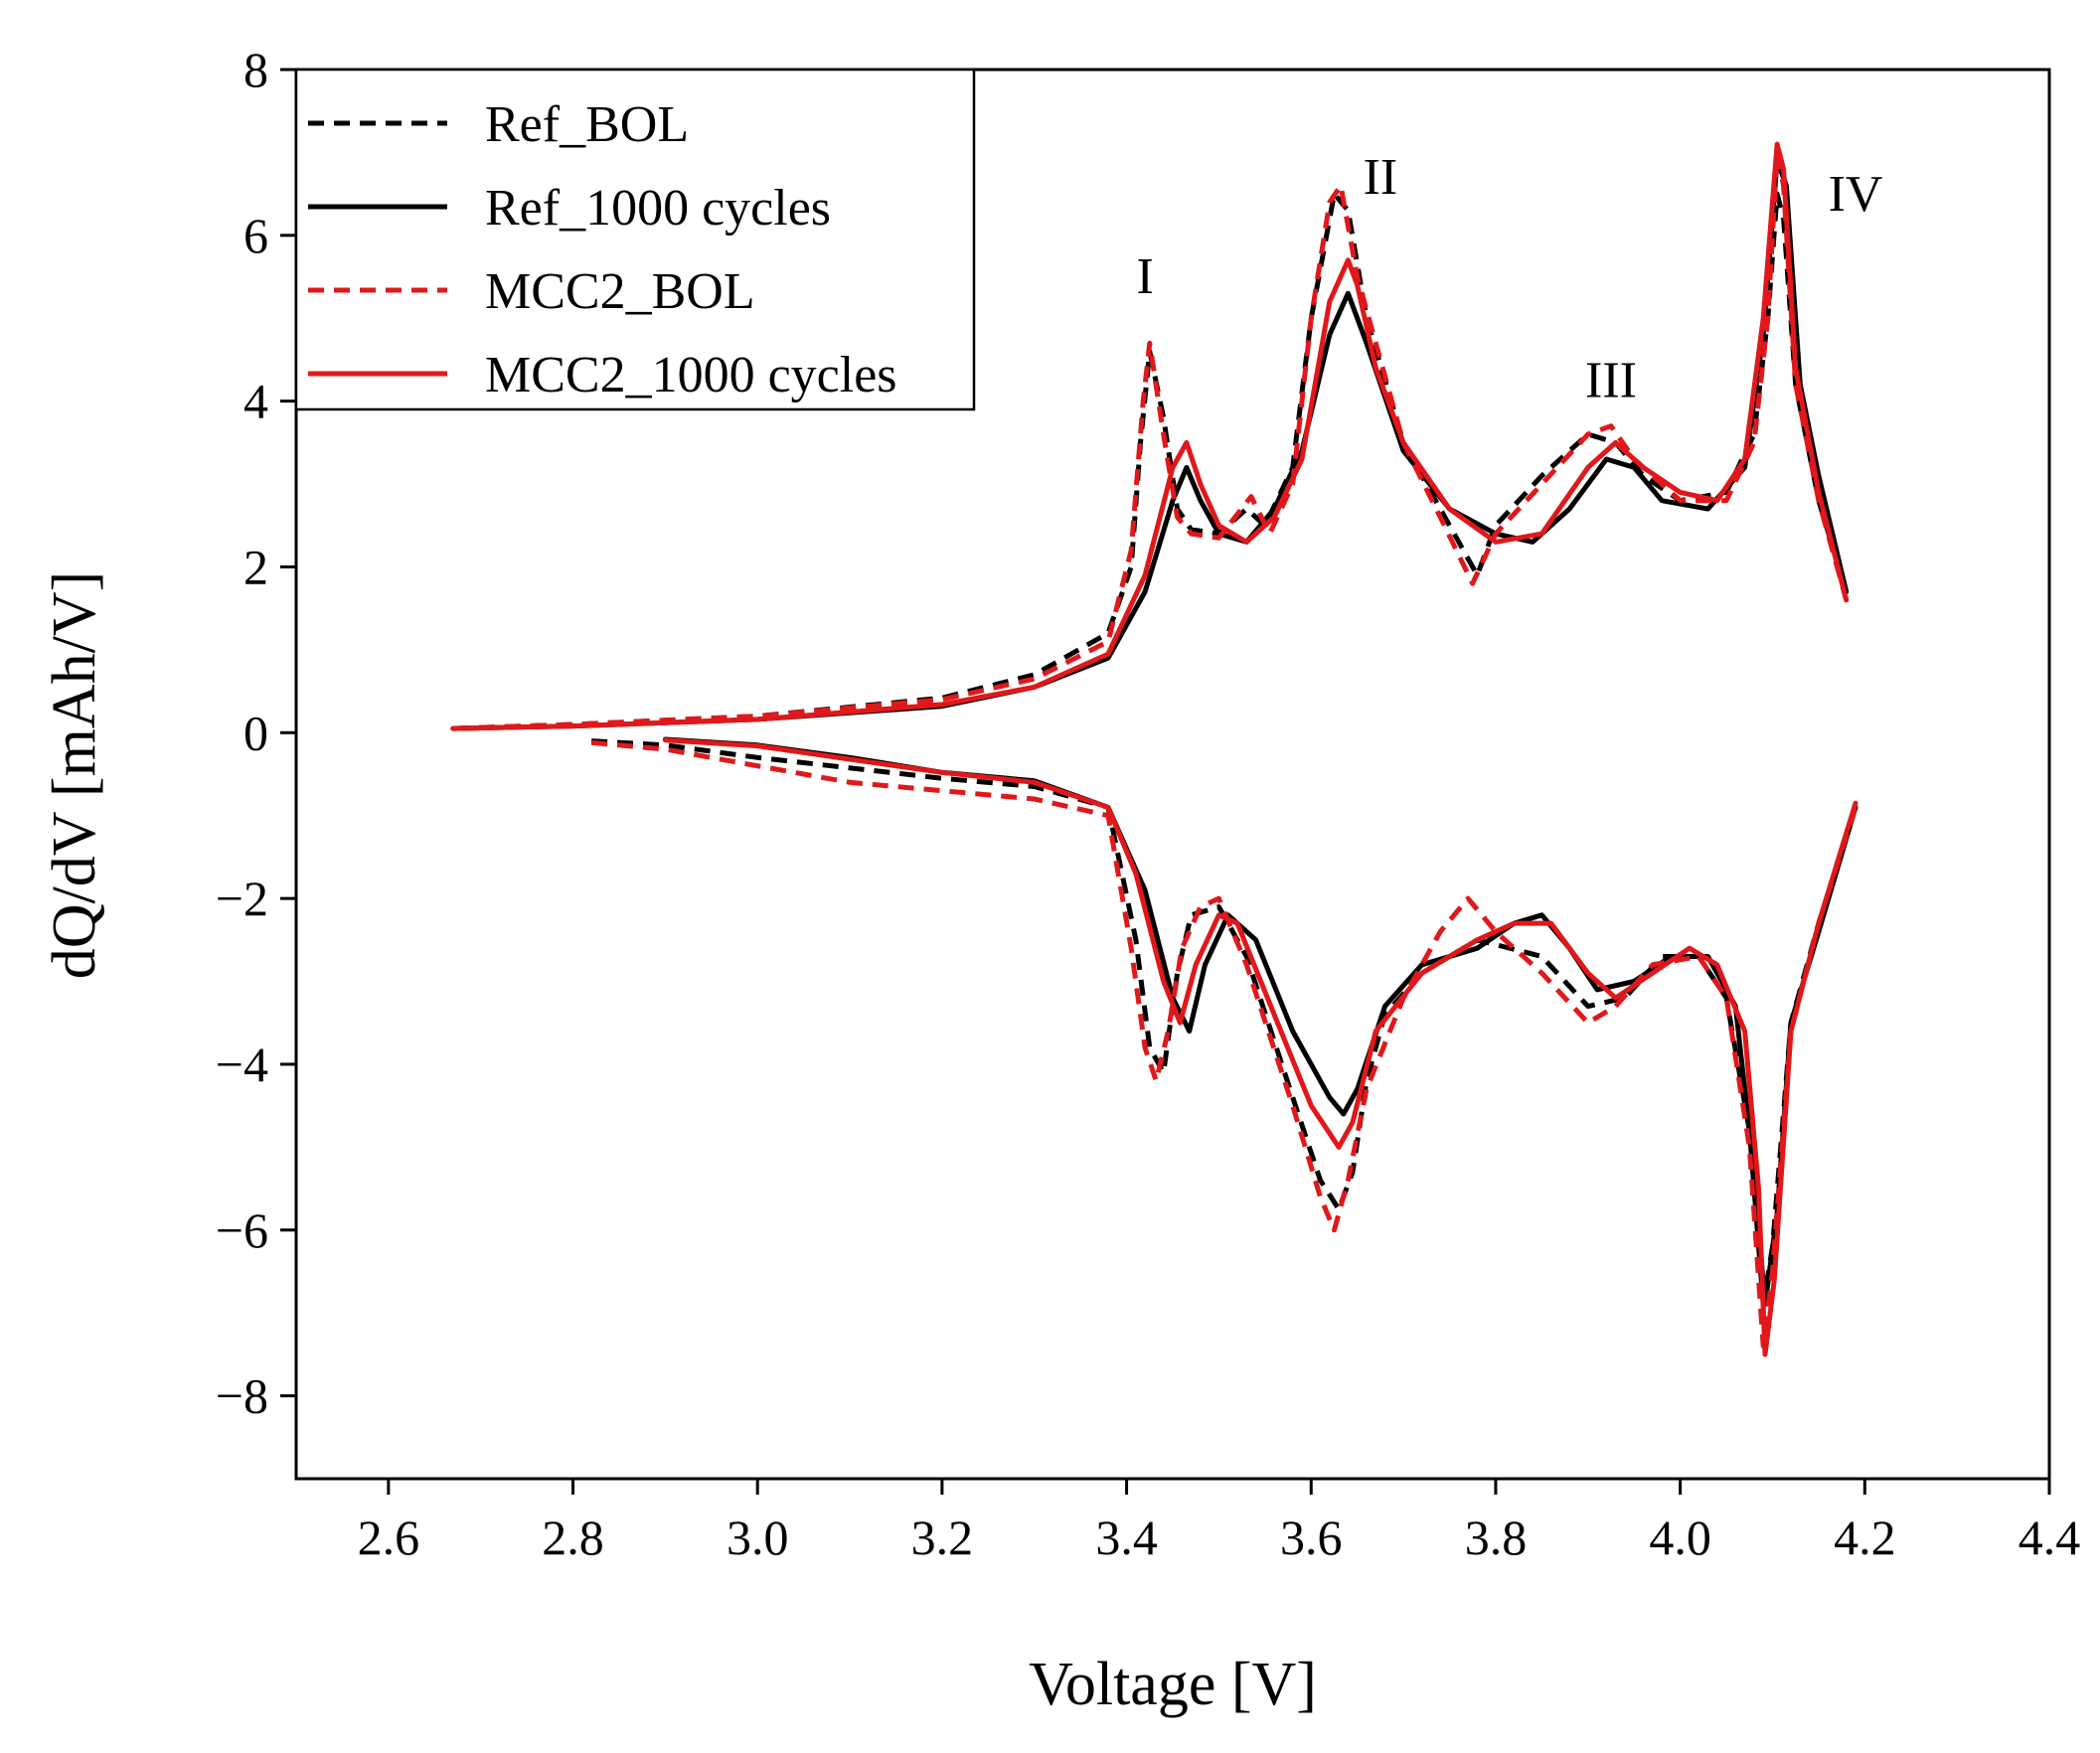 This screenshot has height=1753, width=2100. What do you see at coordinates (1173, 1684) in the screenshot?
I see `x-axis-title: Voltage [V]` at bounding box center [1173, 1684].